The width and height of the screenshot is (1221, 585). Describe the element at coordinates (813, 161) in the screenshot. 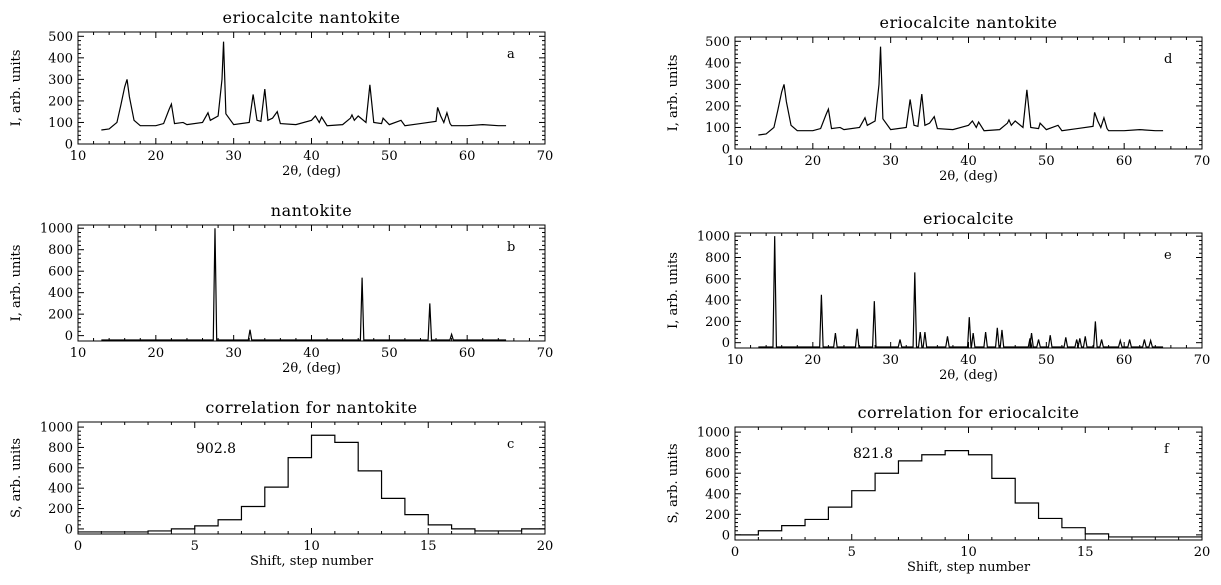

I see `chart-d-xtick-label: 20` at that location.